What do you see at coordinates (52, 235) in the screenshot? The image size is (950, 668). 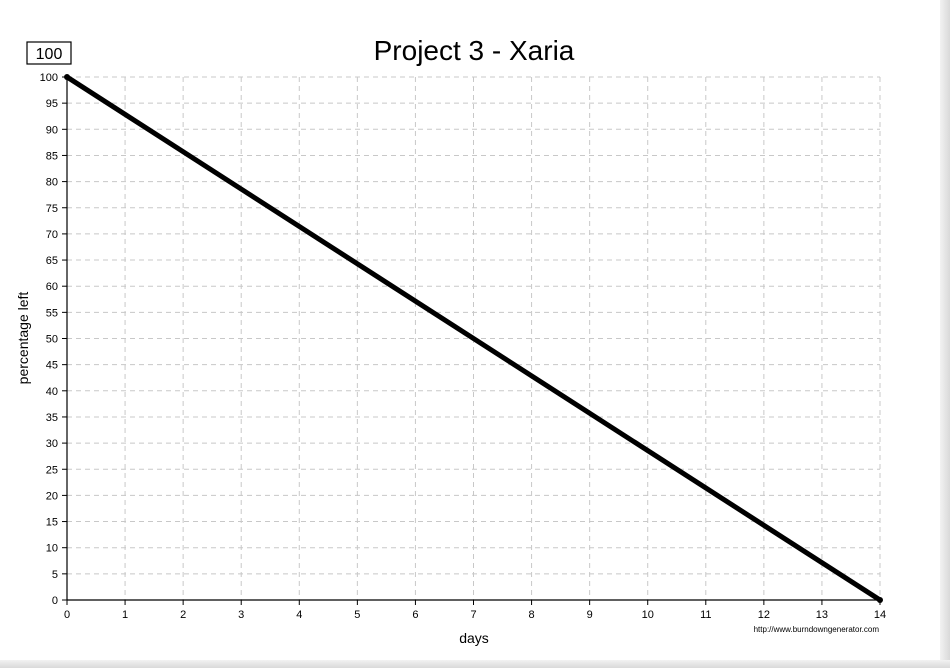 I see `y-tick-label: 70` at bounding box center [52, 235].